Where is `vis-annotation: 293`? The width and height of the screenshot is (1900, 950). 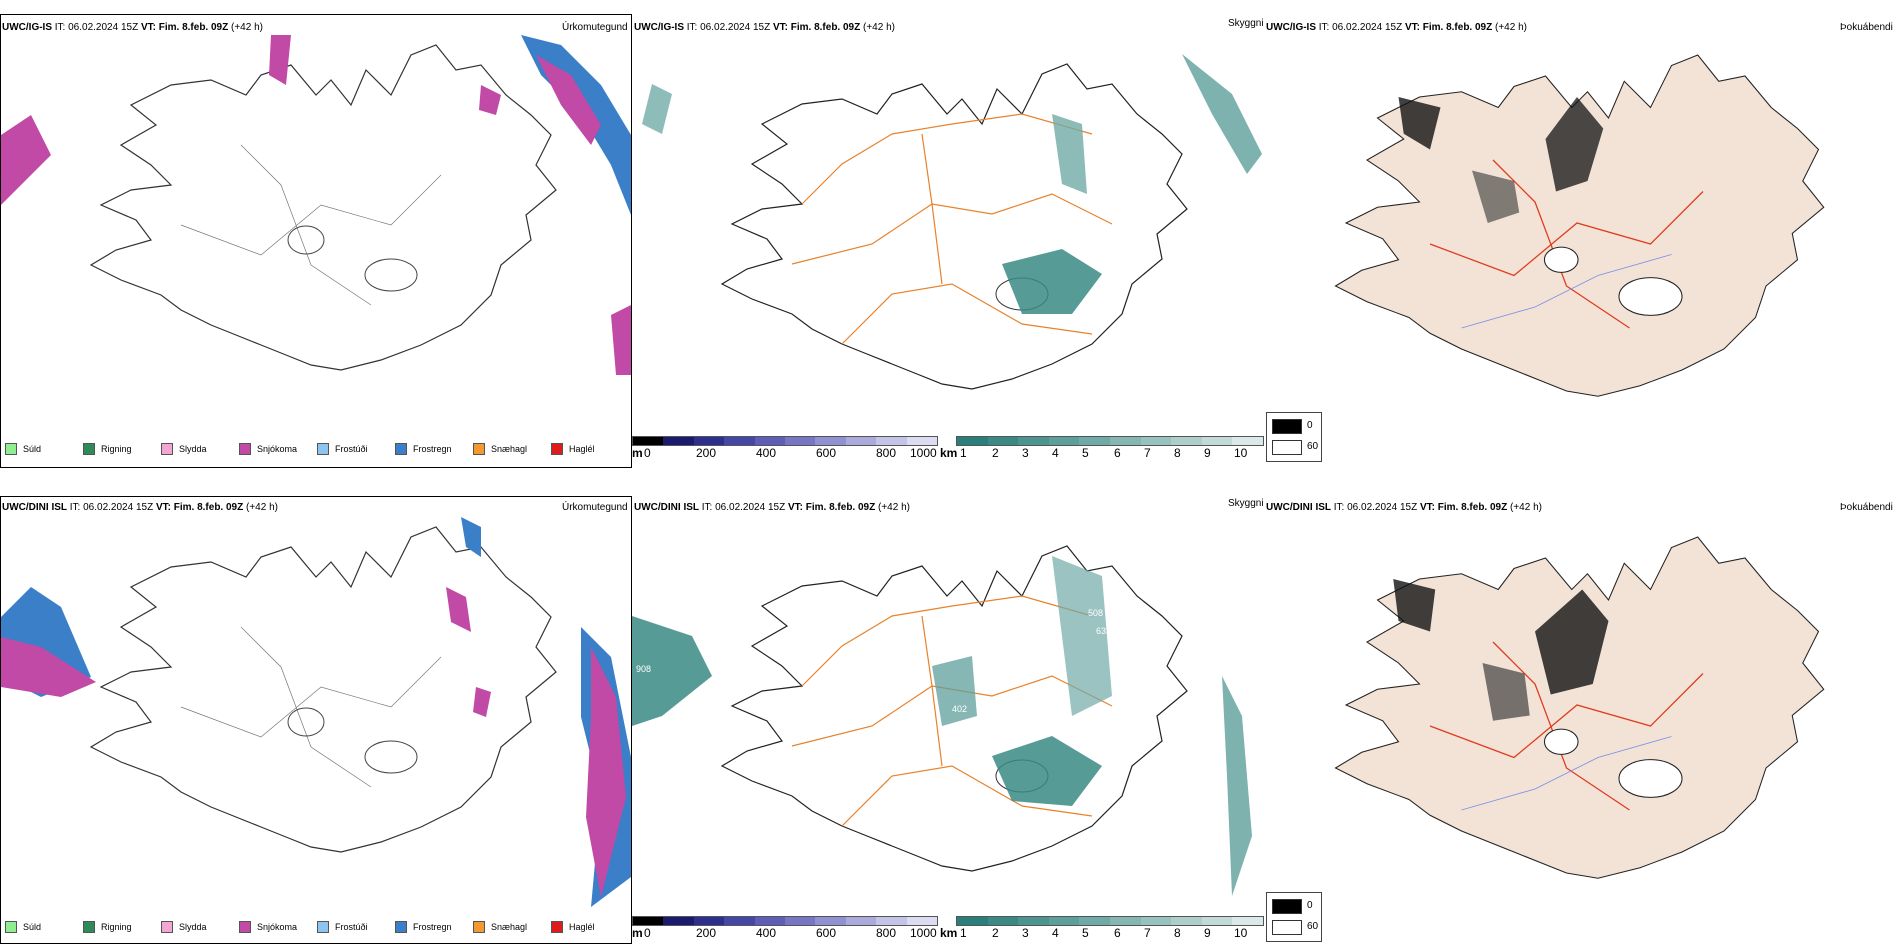
vis-annotation: 293 is located at coordinates (1119, 281).